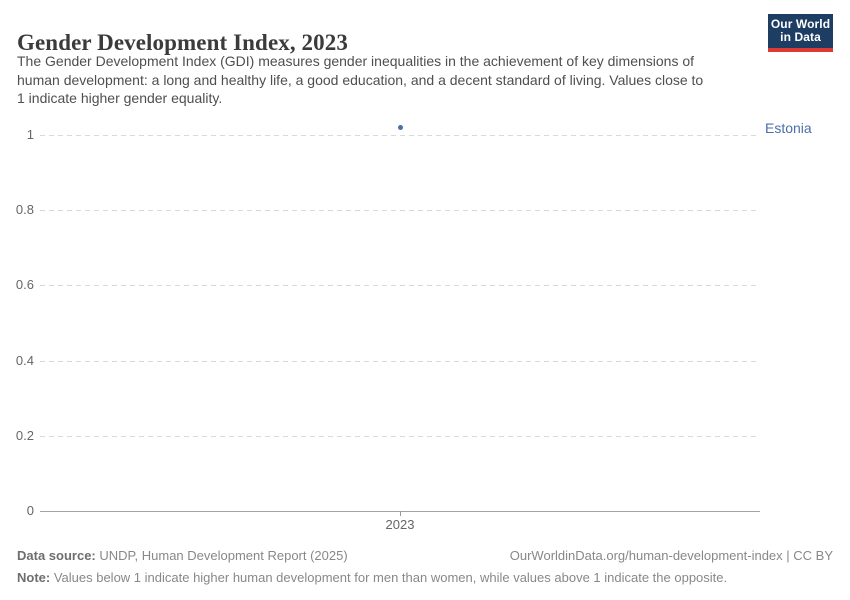  I want to click on owid-logo: Our World in Data, so click(800, 33).